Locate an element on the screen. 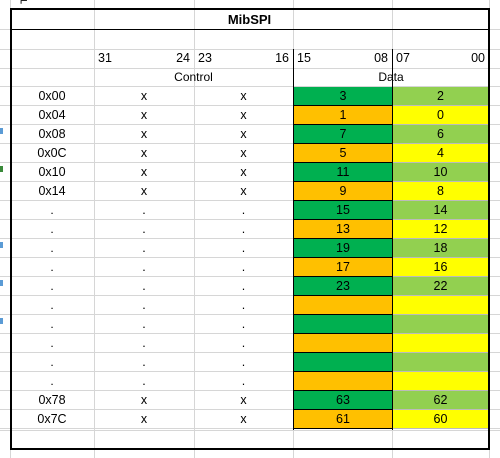  data-hi-byte-cell: 61 is located at coordinates (343, 419).